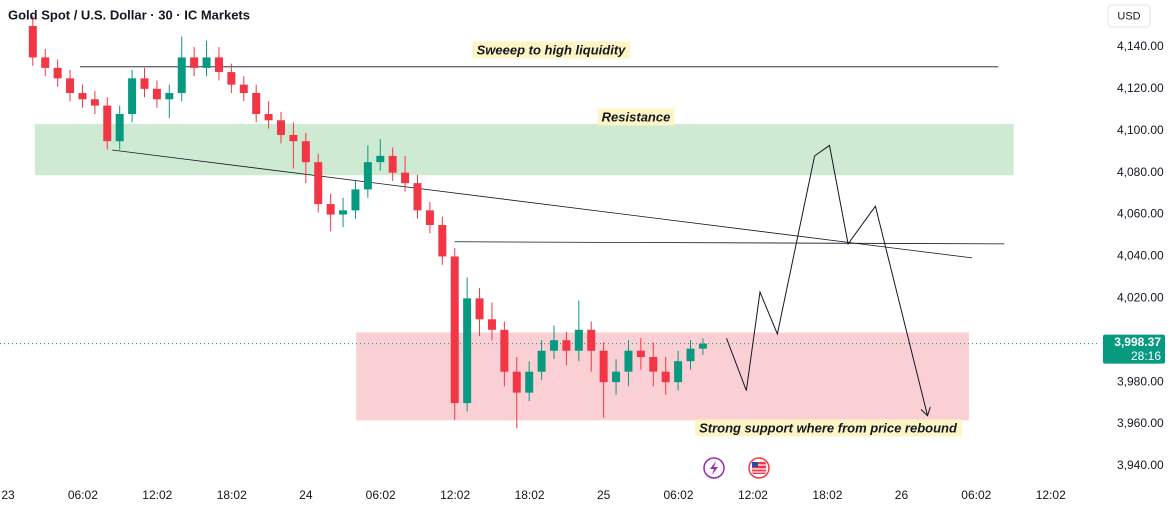 This screenshot has height=510, width=1170. I want to click on flag-canton, so click(755, 464).